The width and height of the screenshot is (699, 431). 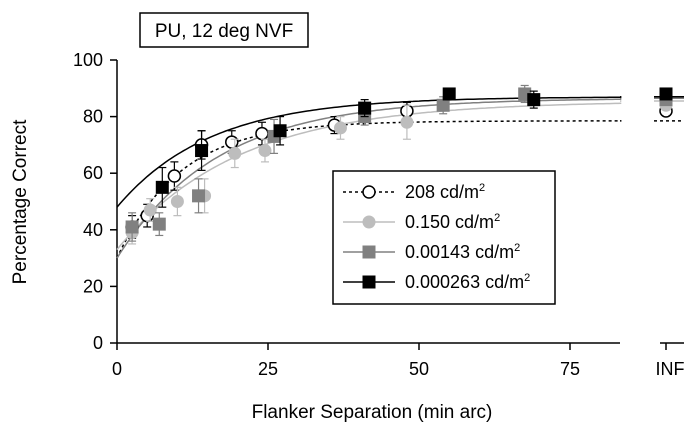 I want to click on x-tick-label-inf: INF, so click(x=670, y=369).